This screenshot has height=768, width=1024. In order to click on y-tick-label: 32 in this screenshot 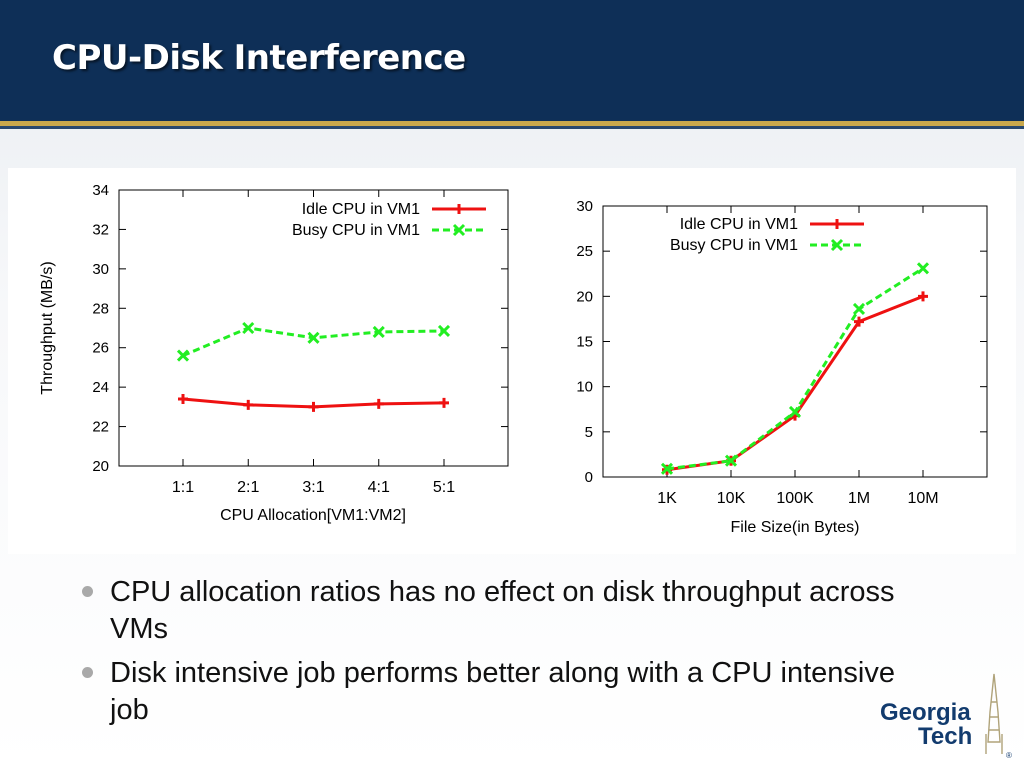, I will do `click(100, 229)`.